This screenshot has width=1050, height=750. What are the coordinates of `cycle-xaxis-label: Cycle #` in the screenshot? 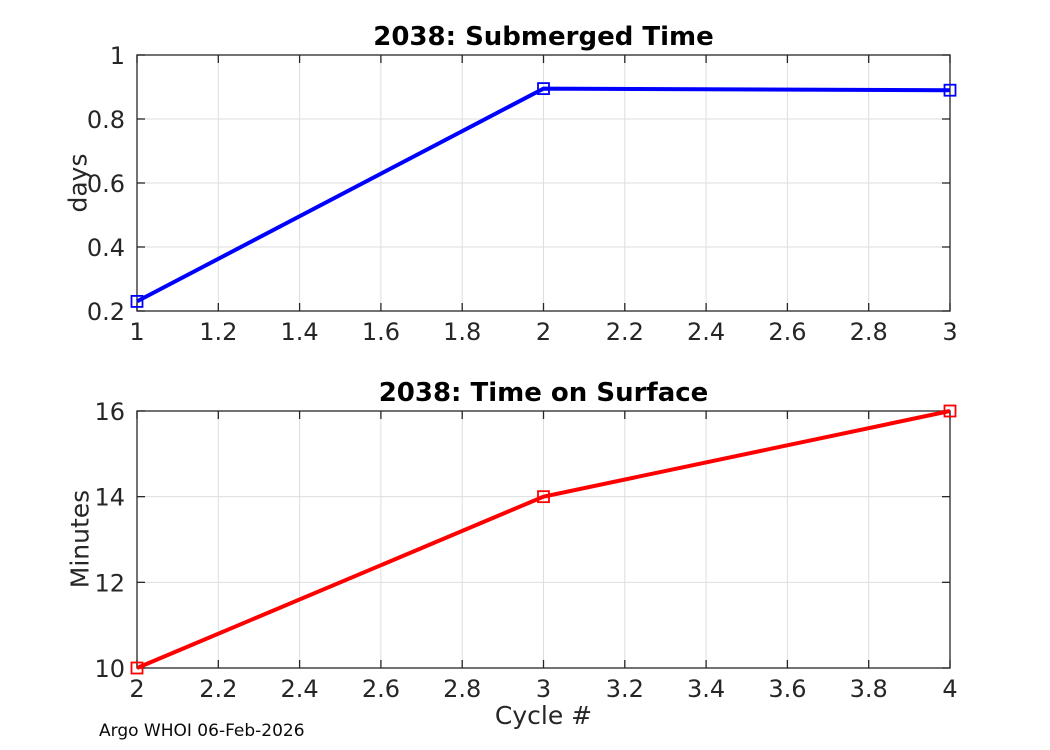 It's located at (543, 715).